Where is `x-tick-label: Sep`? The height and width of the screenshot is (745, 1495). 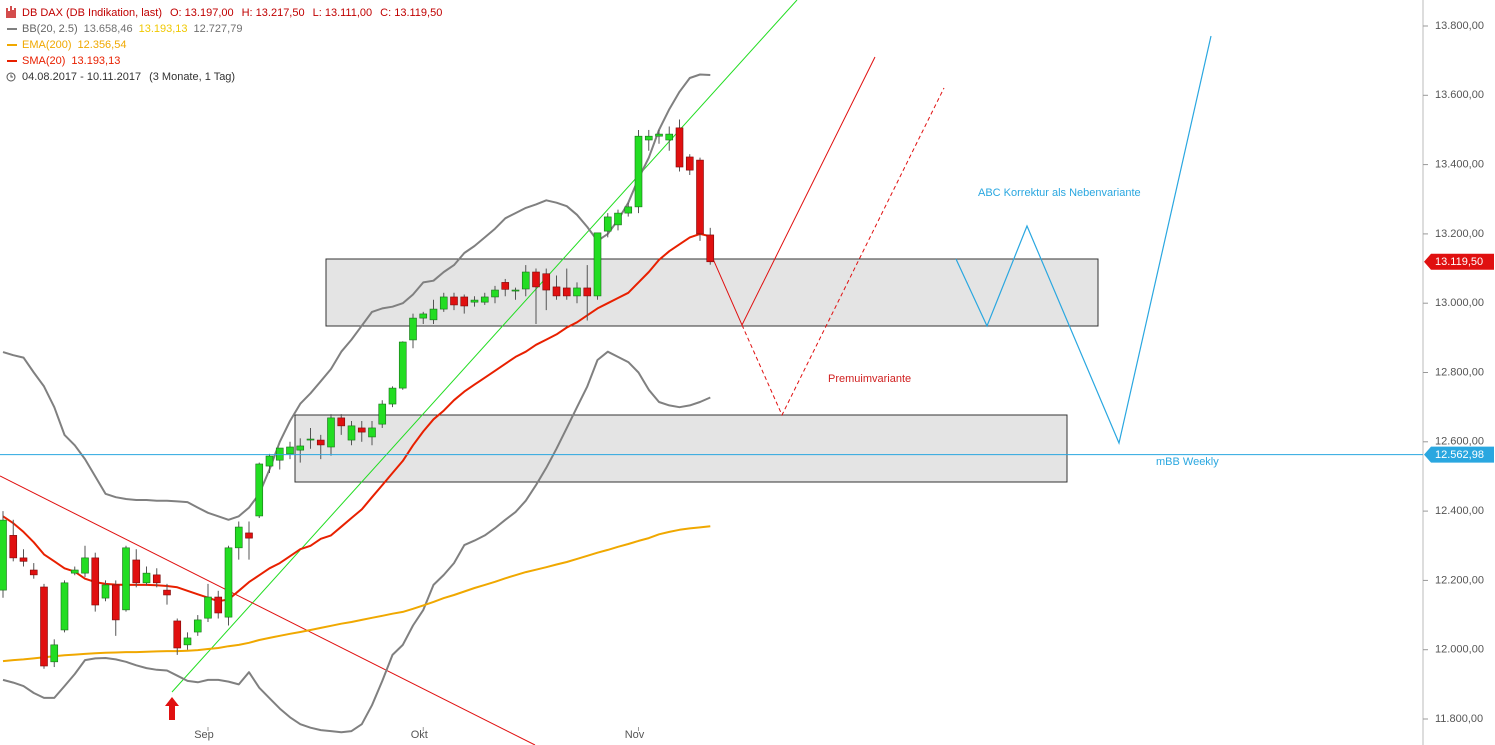 x-tick-label: Sep is located at coordinates (204, 735).